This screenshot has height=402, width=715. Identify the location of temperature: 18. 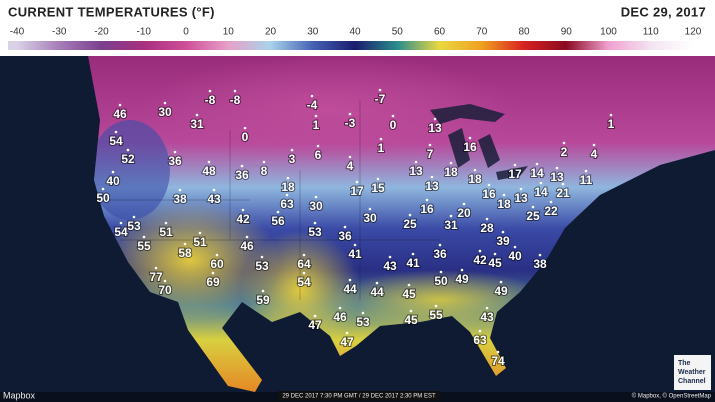
(504, 204).